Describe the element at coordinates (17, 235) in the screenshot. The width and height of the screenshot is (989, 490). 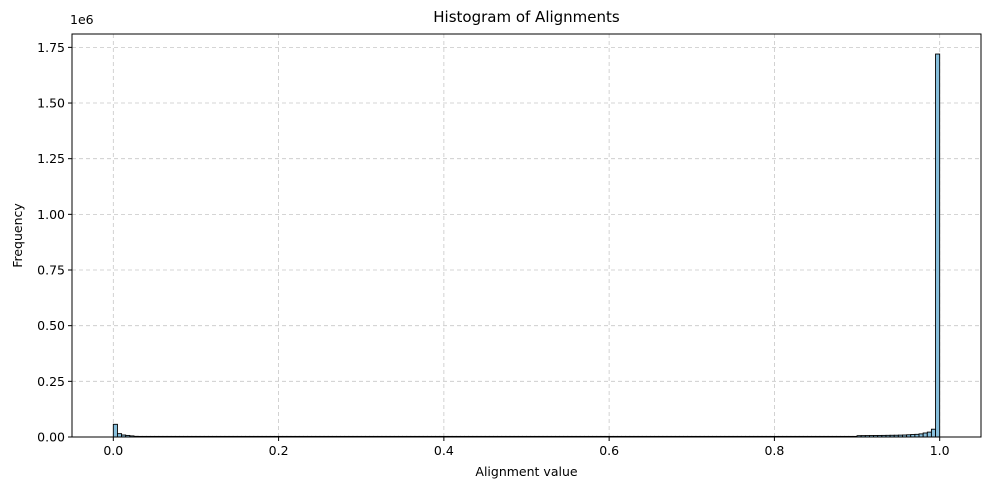
I see `y-axis-label: Frequency` at that location.